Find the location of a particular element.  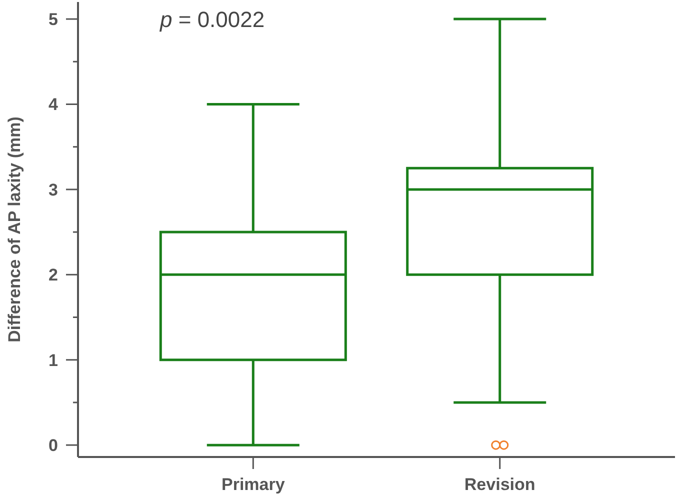

annotation: p = 0.0022 is located at coordinates (212, 19).